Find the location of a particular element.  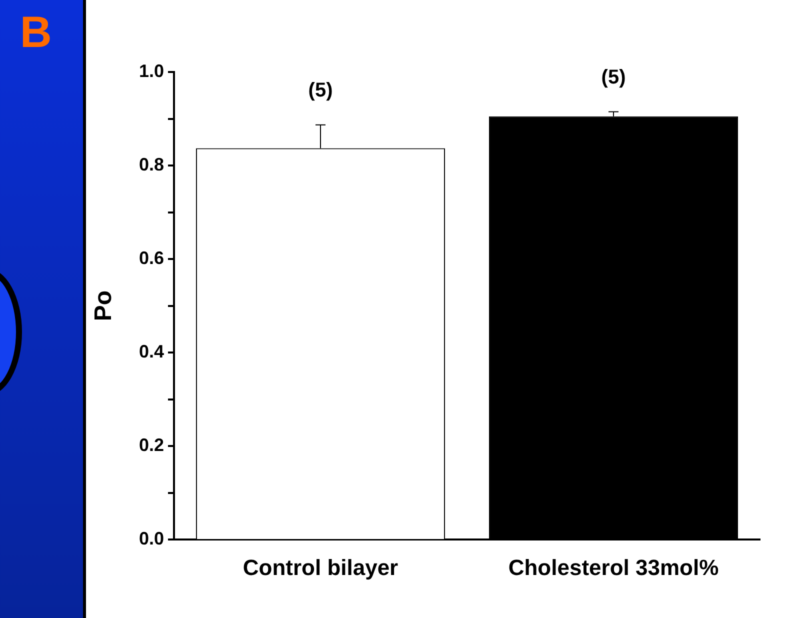

y-tick-label: 0.4 is located at coordinates (151, 352).